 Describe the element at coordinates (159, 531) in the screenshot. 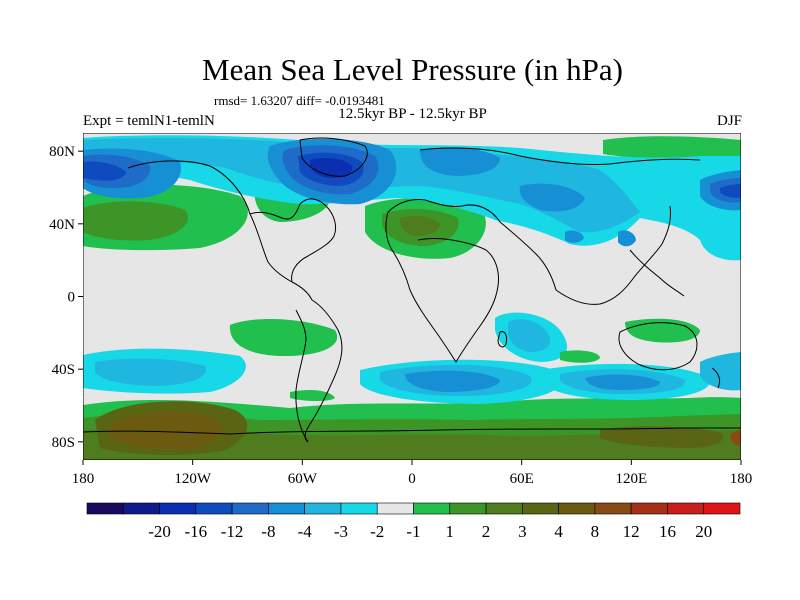

I see `colorbar-label: -20` at that location.